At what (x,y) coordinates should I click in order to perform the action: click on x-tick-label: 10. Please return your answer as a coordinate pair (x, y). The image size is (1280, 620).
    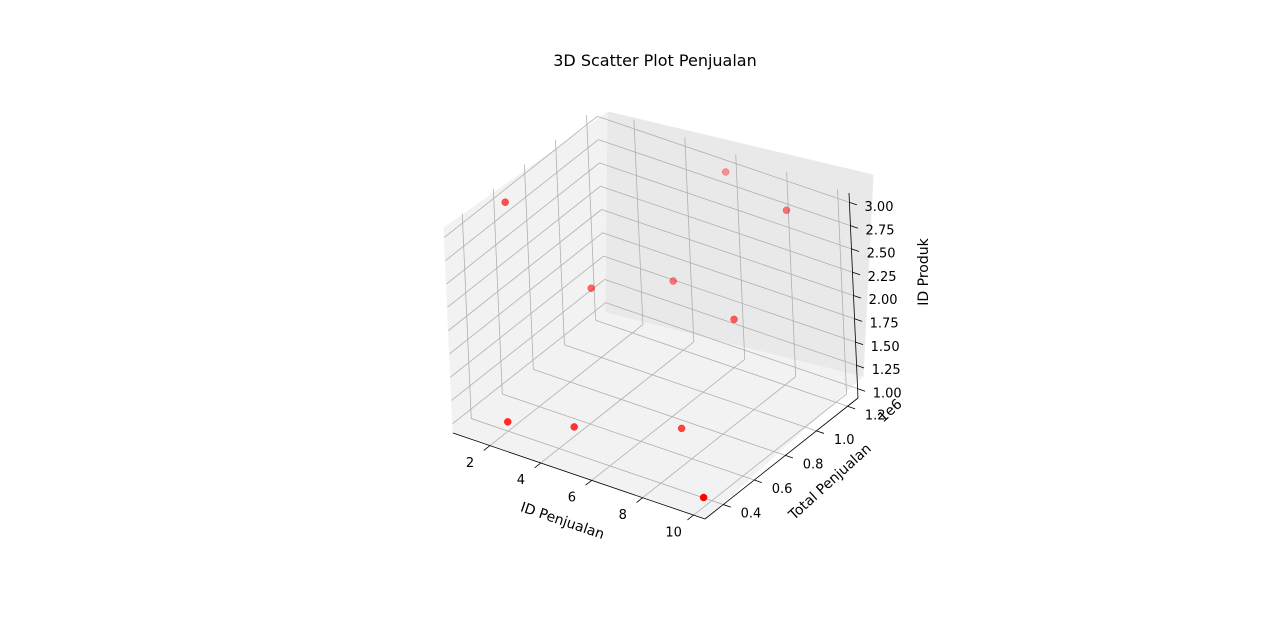
    Looking at the image, I should click on (673, 532).